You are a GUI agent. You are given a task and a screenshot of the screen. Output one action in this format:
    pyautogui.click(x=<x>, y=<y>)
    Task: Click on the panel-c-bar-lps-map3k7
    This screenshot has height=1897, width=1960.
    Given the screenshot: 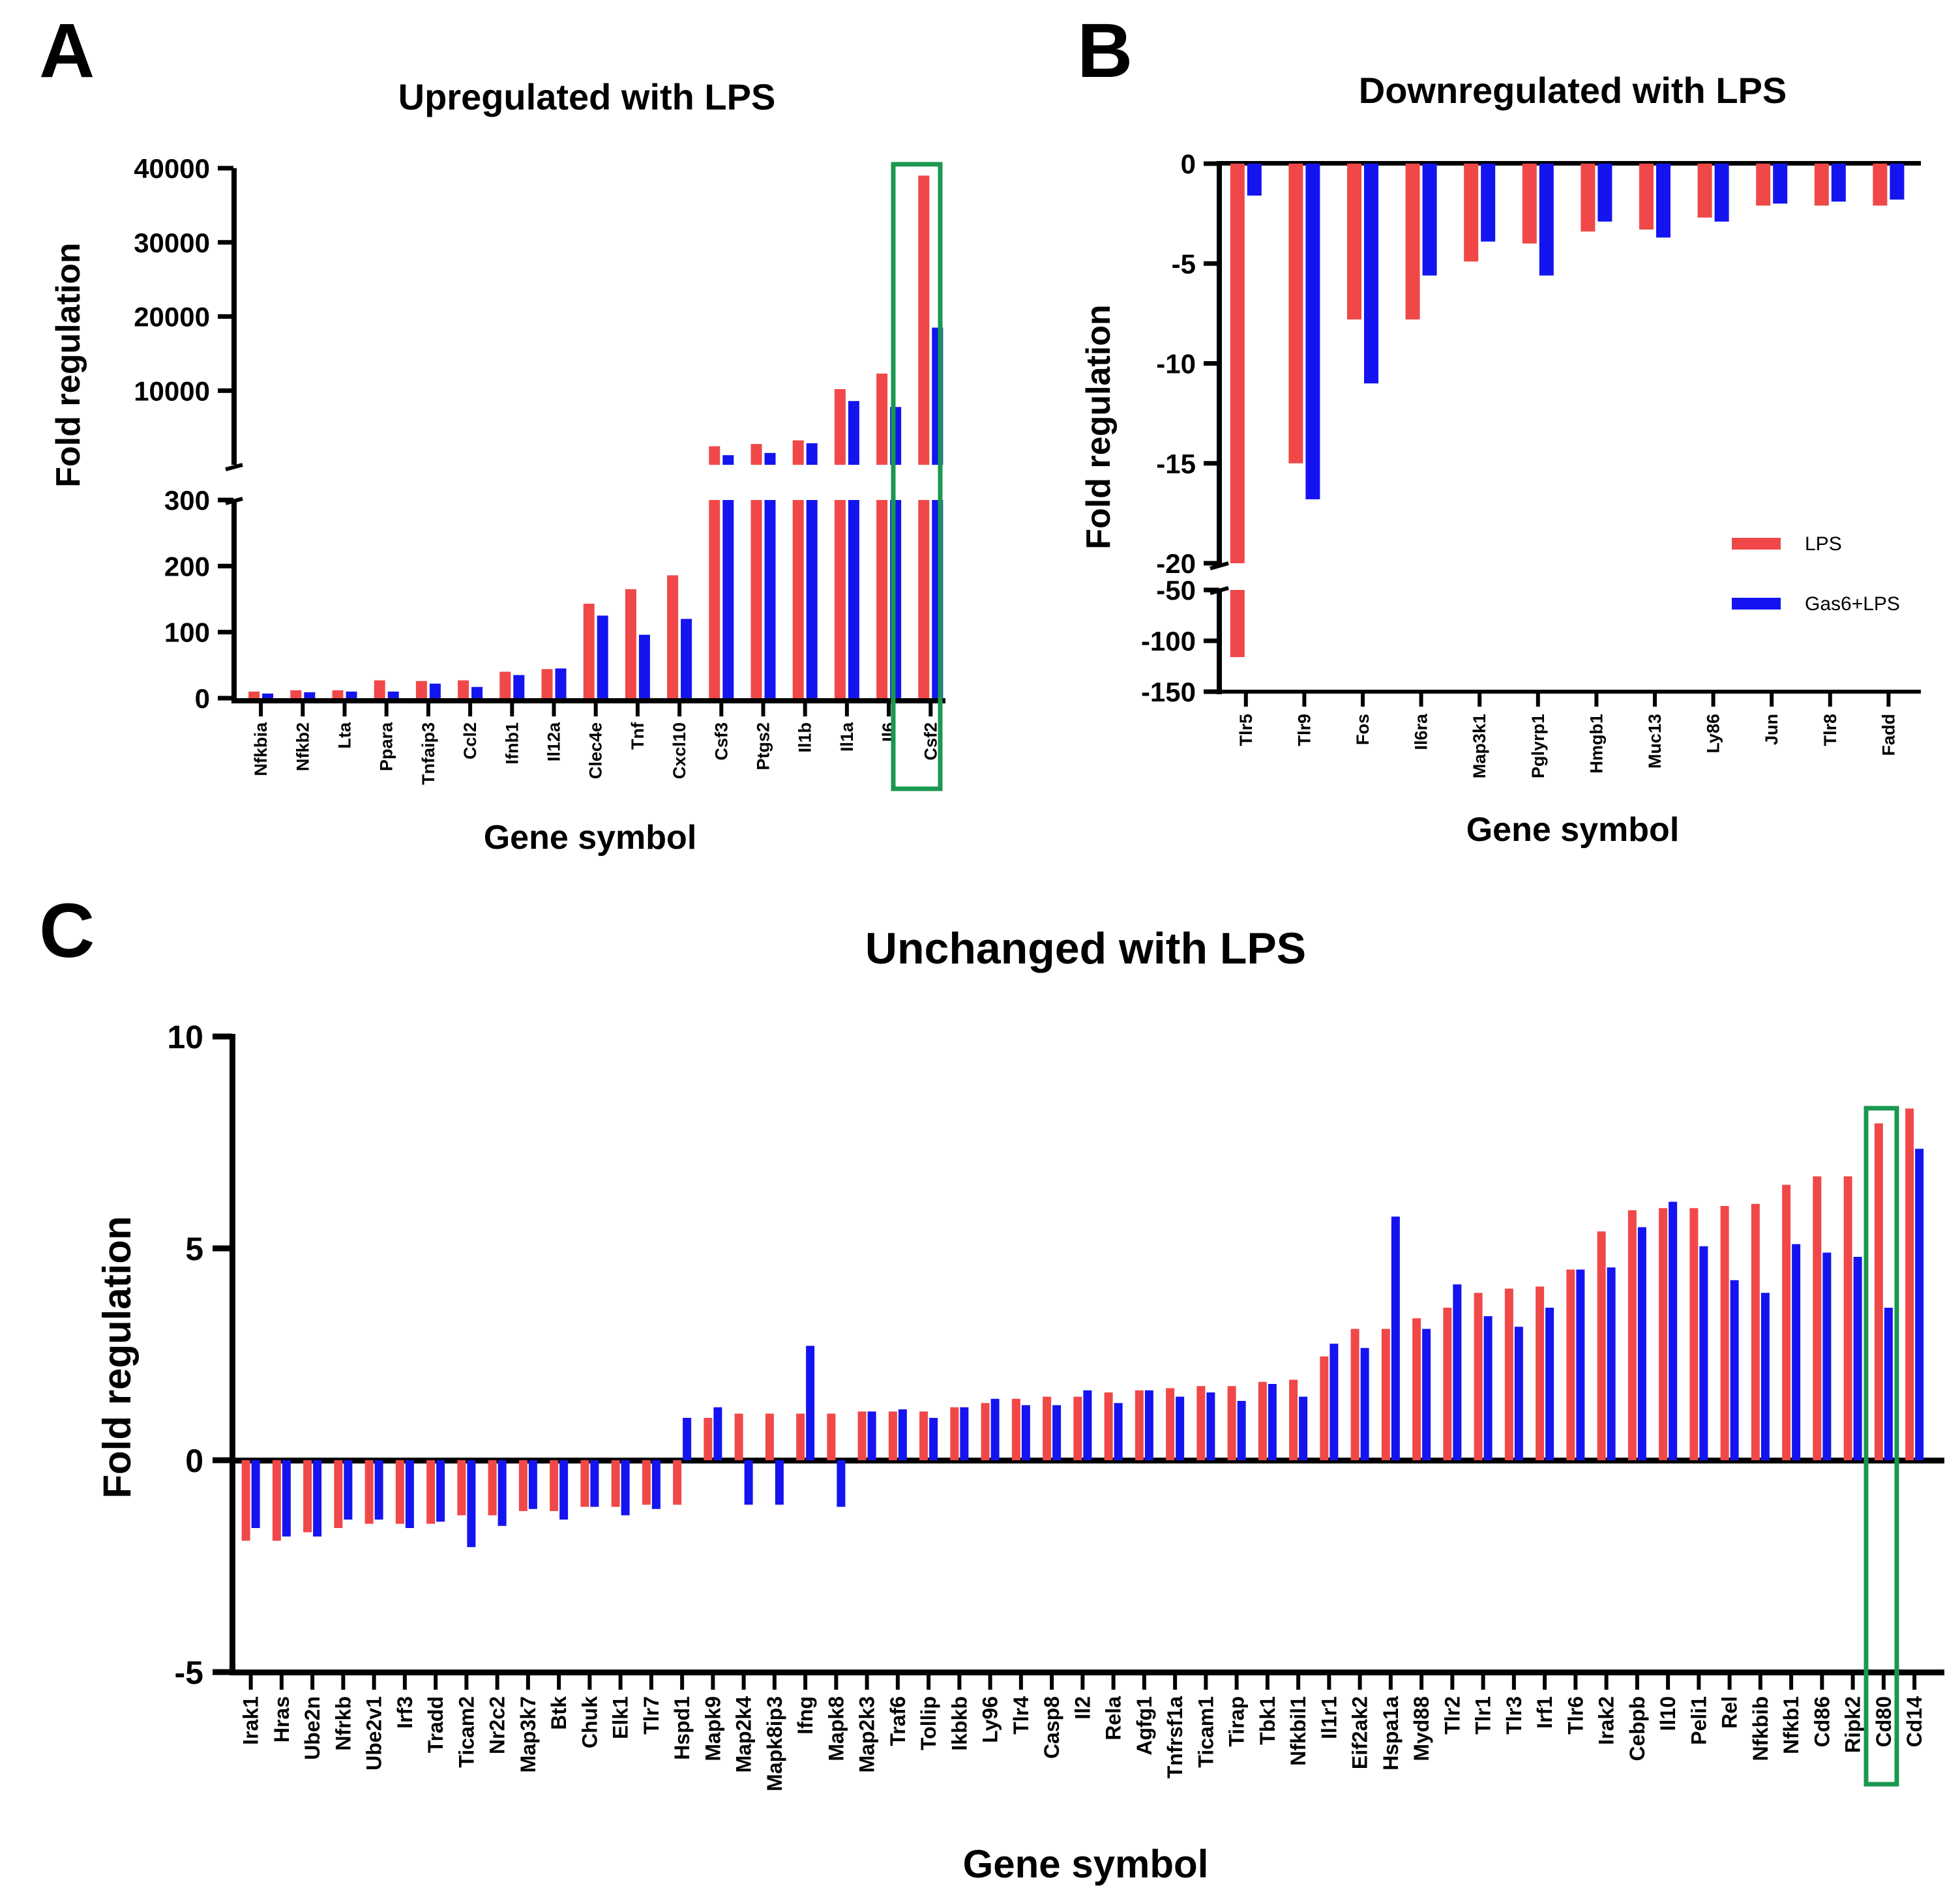 What is the action you would take?
    pyautogui.click(x=522, y=1485)
    